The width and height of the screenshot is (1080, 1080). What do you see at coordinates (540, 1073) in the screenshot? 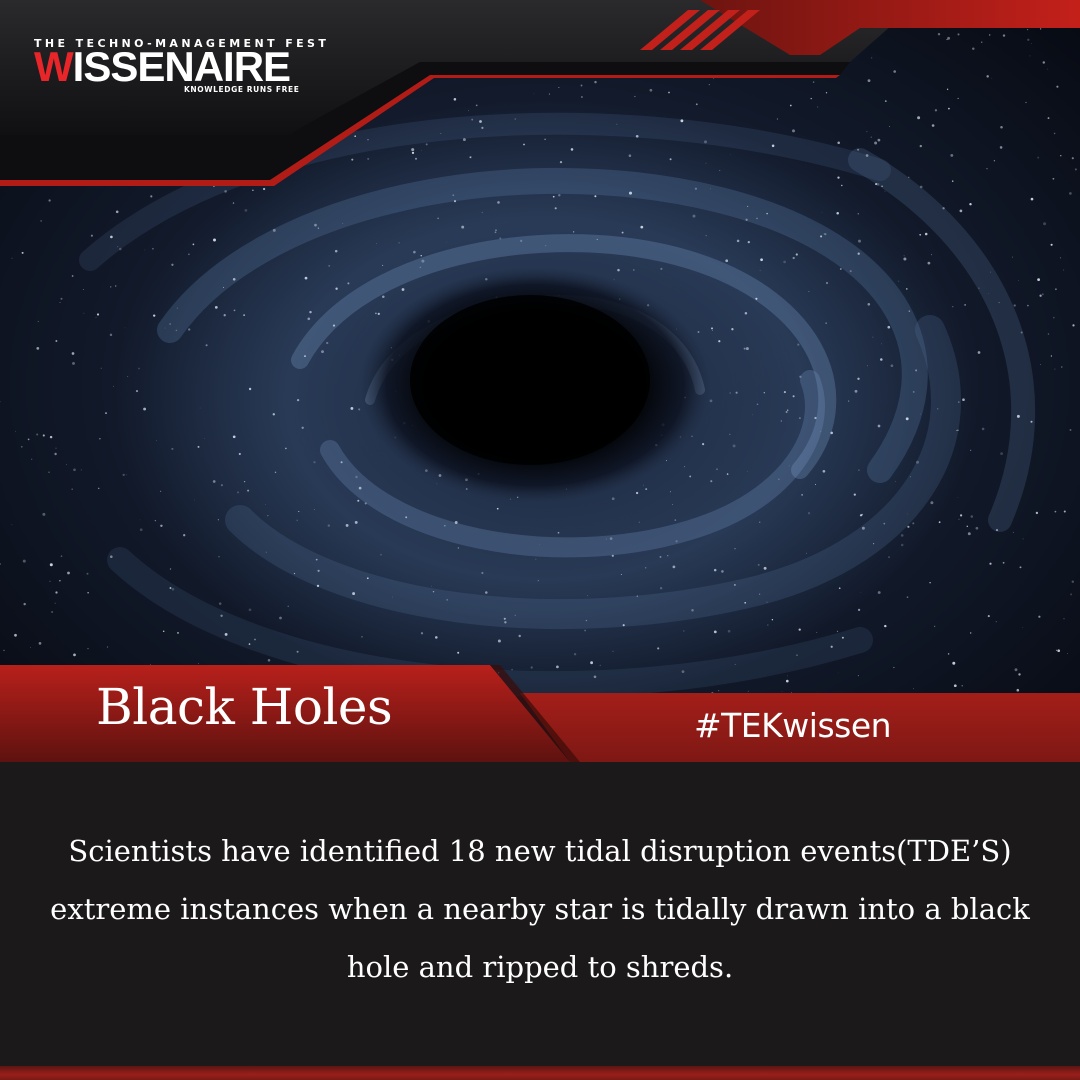
I see `bottom-accent-strip` at bounding box center [540, 1073].